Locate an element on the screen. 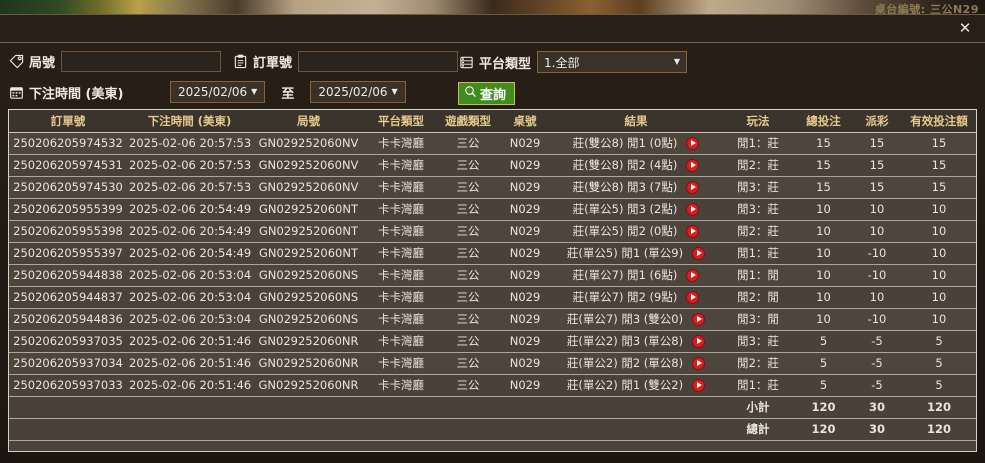 The height and width of the screenshot is (463, 985). result-text: 莊(單公7) 閒3 (雙公0) is located at coordinates (625, 319).